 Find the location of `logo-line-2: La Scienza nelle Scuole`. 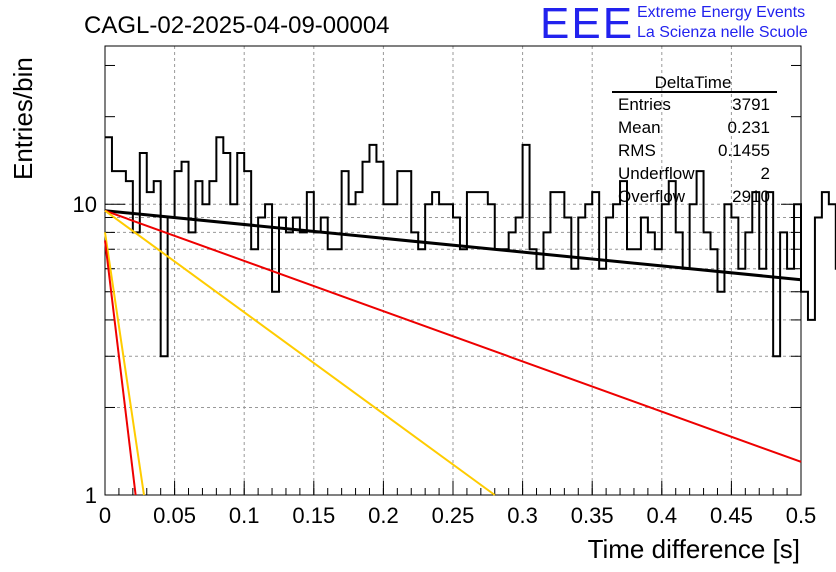

logo-line-2: La Scienza nelle Scuole is located at coordinates (722, 32).